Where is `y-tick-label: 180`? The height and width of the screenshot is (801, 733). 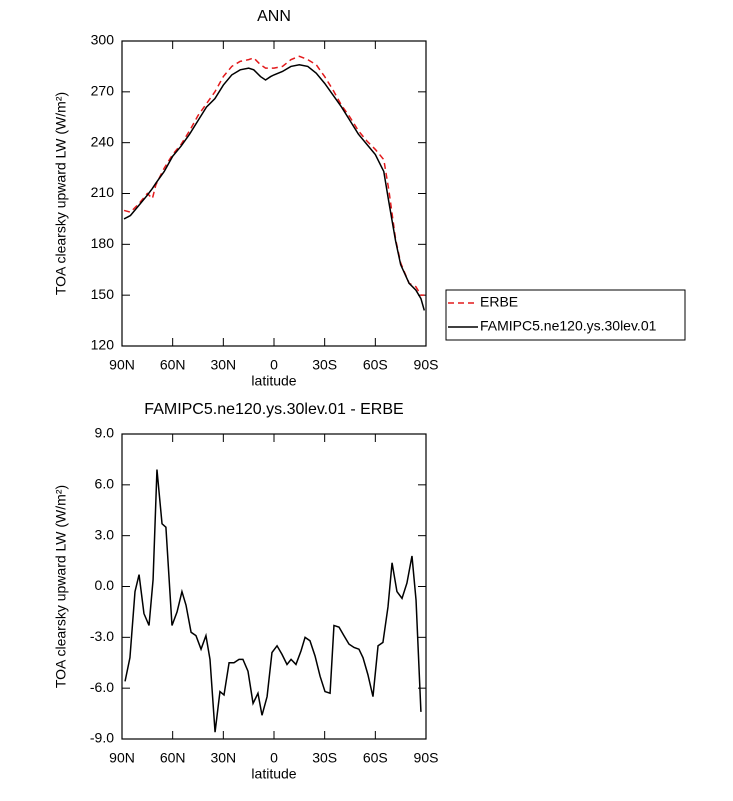
y-tick-label: 180 is located at coordinates (103, 243).